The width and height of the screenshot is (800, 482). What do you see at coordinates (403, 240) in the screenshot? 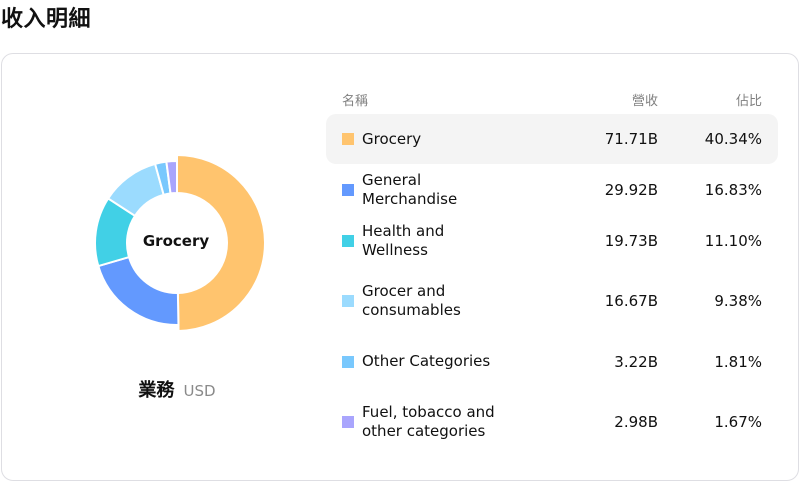
I see `category-name: Health and Wellness` at bounding box center [403, 240].